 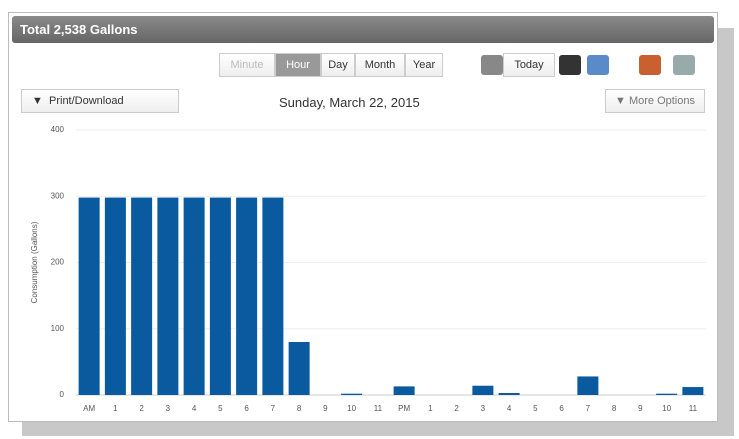 What do you see at coordinates (298, 65) in the screenshot?
I see `period-button: Hour` at bounding box center [298, 65].